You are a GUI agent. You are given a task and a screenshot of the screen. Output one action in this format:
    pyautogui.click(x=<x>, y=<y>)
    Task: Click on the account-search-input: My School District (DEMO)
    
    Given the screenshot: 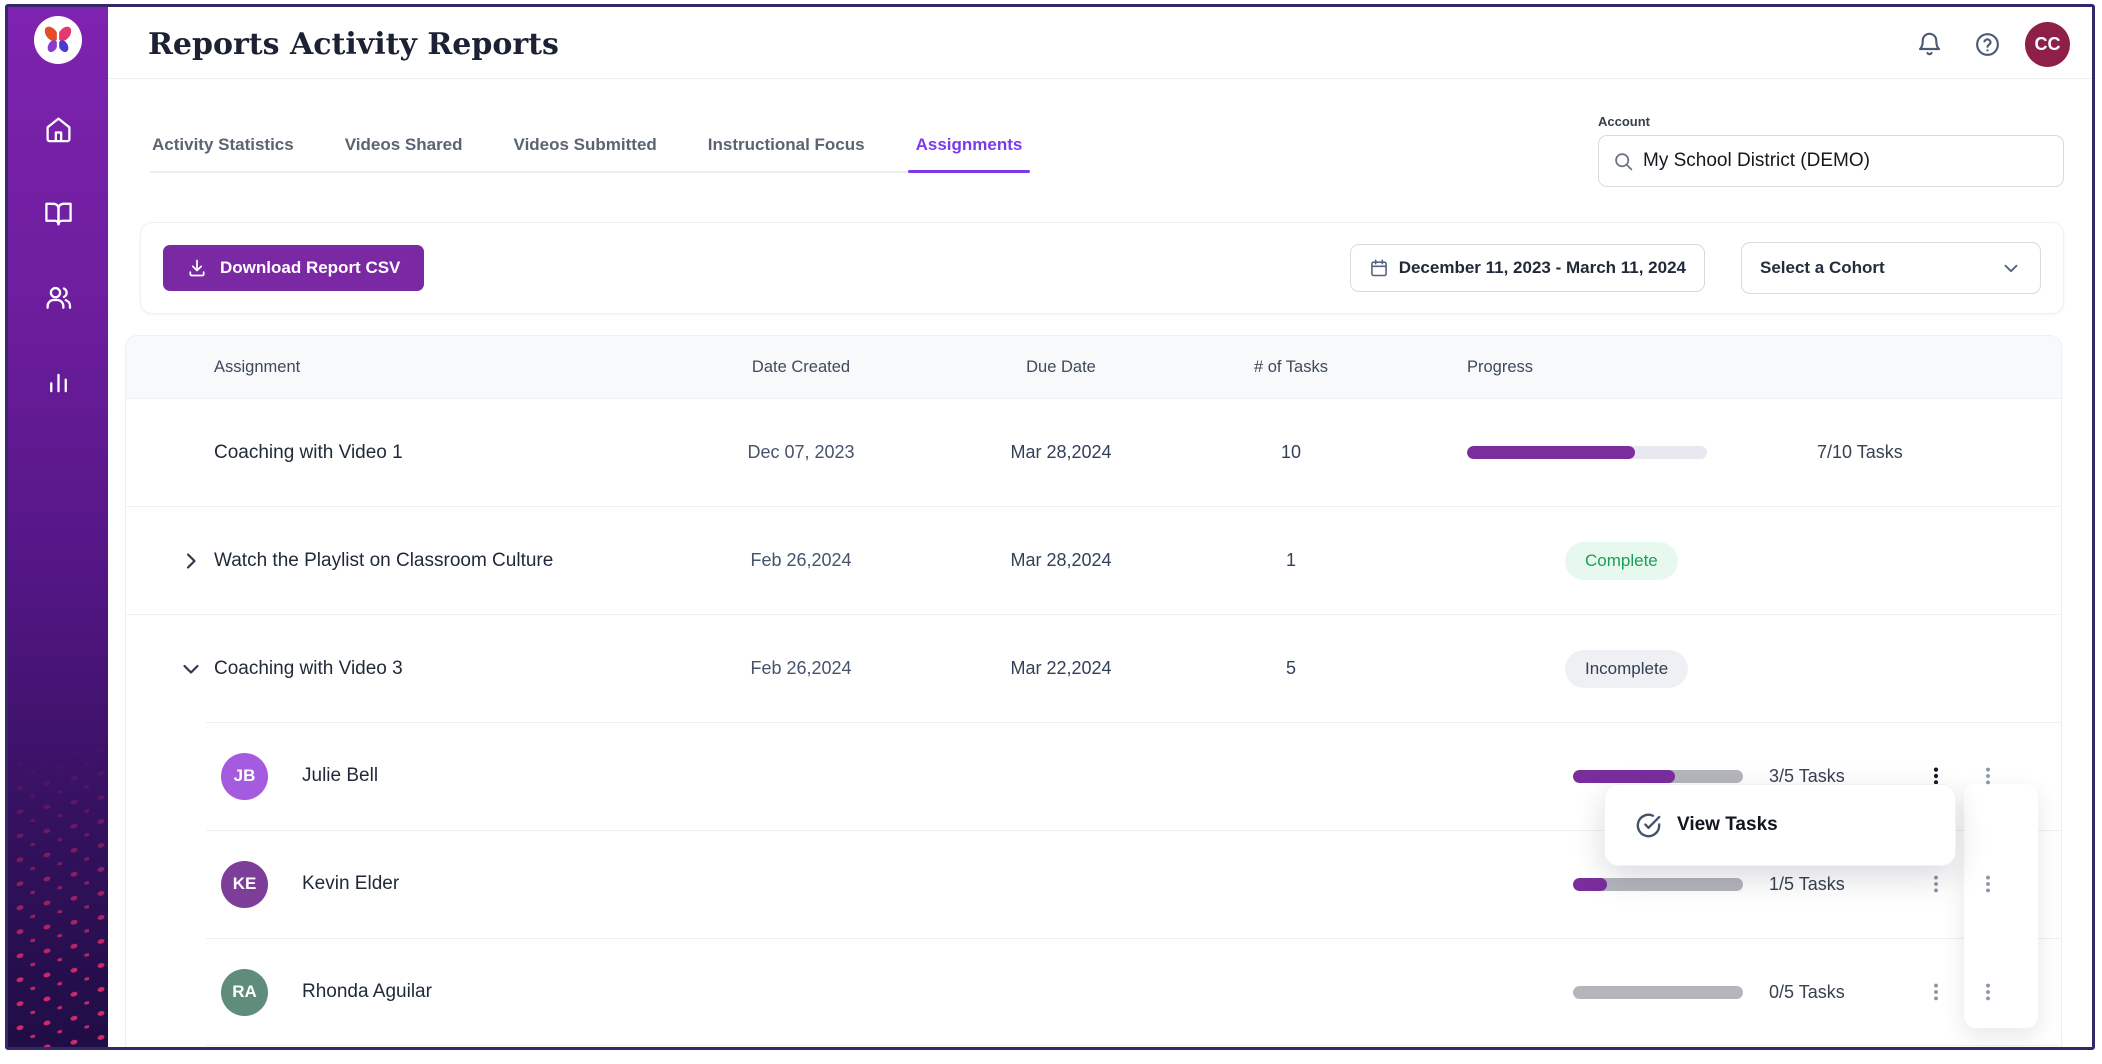 What is the action you would take?
    pyautogui.click(x=1831, y=161)
    